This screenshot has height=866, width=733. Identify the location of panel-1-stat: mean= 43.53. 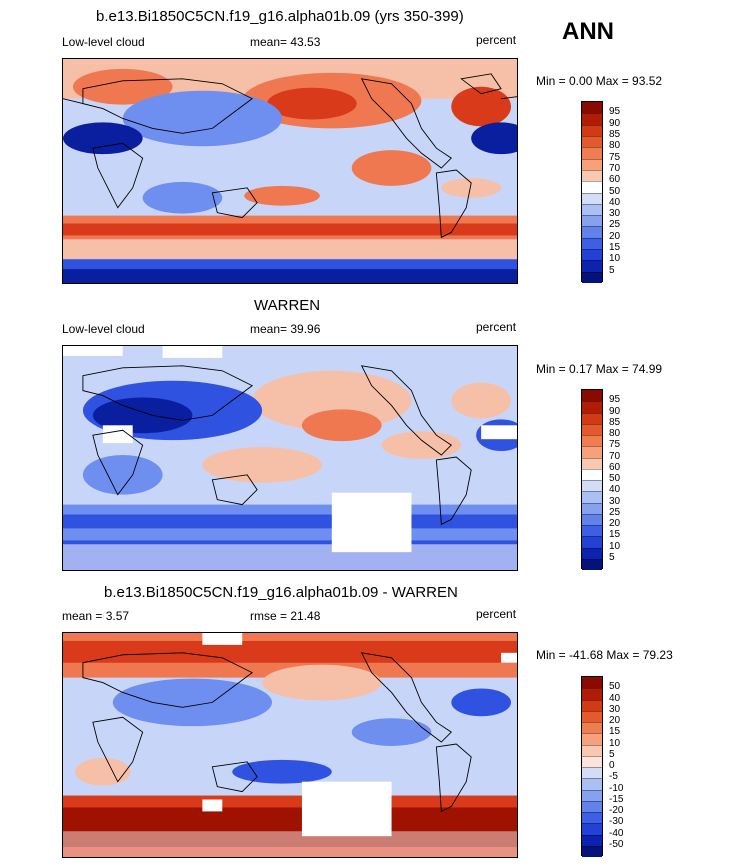
(285, 42).